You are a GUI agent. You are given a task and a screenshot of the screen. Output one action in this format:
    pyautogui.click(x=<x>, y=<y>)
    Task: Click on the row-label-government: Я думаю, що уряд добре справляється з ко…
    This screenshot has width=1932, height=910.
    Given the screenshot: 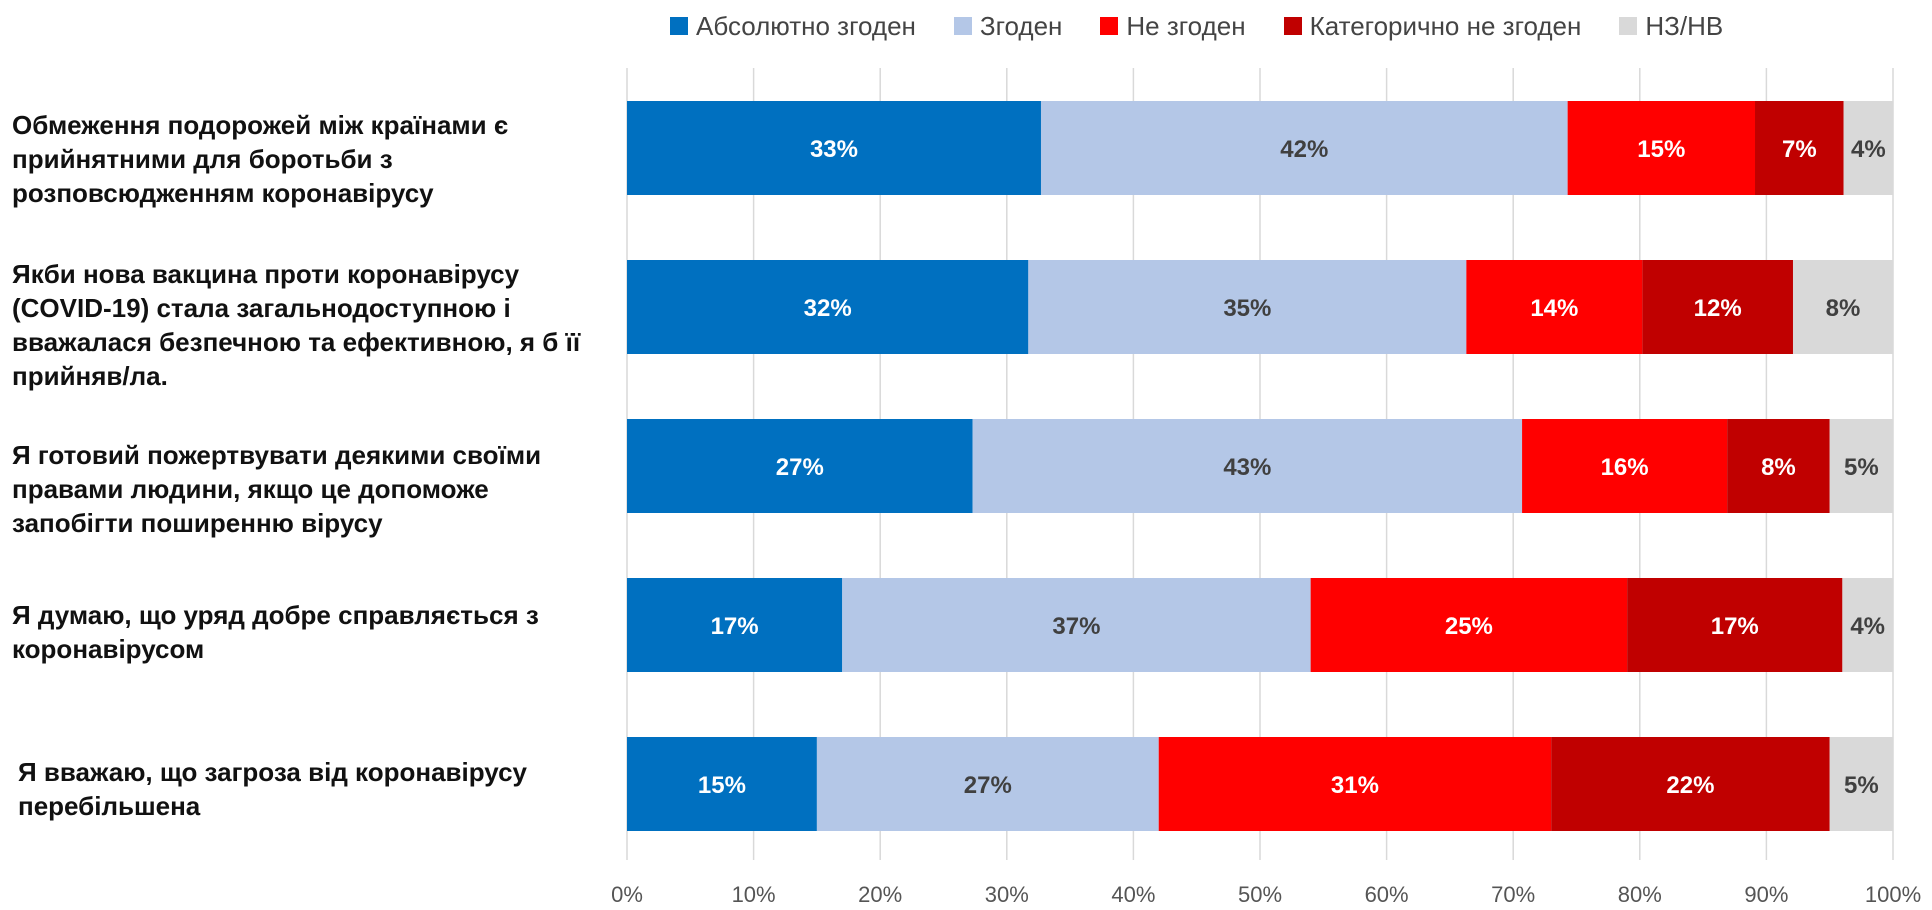 What is the action you would take?
    pyautogui.click(x=275, y=632)
    